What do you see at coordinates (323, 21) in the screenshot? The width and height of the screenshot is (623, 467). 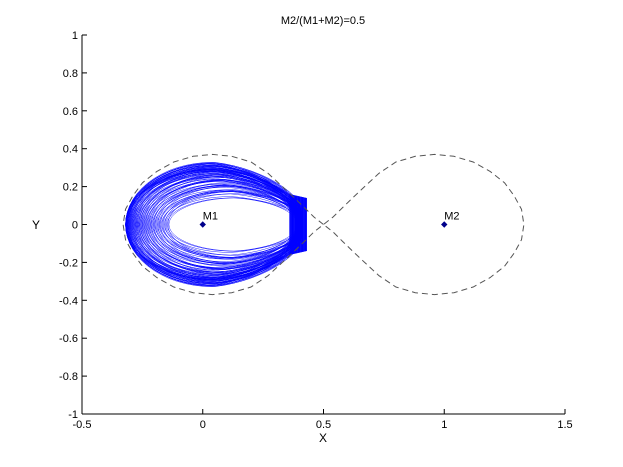 I see `chart-title: M2/(M1+M2)=0.5` at bounding box center [323, 21].